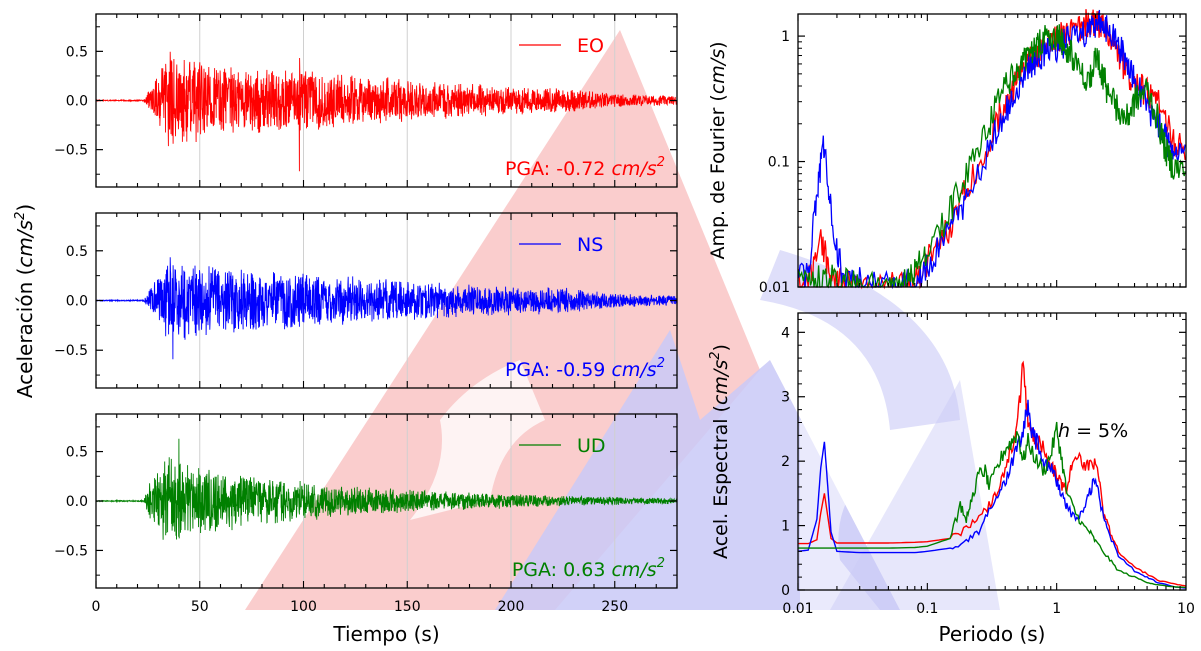 The height and width of the screenshot is (651, 1201). What do you see at coordinates (200, 607) in the screenshot?
I see `x-tick-label: 50` at bounding box center [200, 607].